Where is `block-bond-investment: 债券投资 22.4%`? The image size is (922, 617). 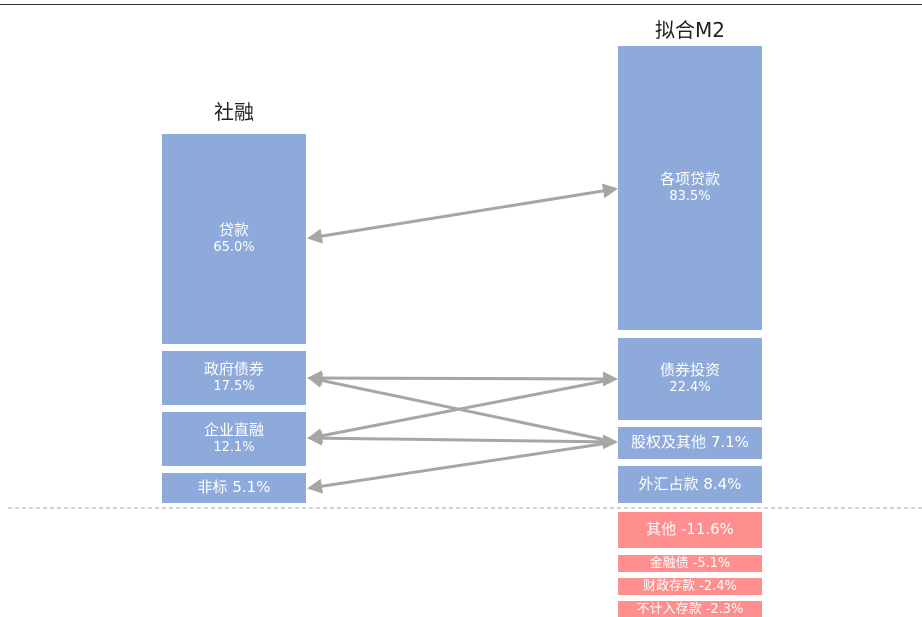
block-bond-investment: 债券投资 22.4% is located at coordinates (690, 379).